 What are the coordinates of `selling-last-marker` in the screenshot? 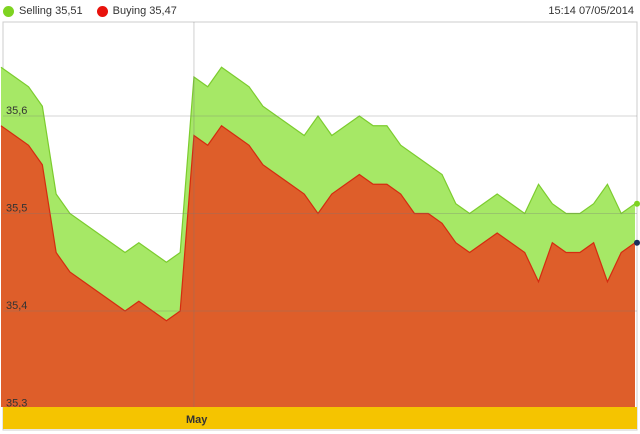 It's located at (637, 203).